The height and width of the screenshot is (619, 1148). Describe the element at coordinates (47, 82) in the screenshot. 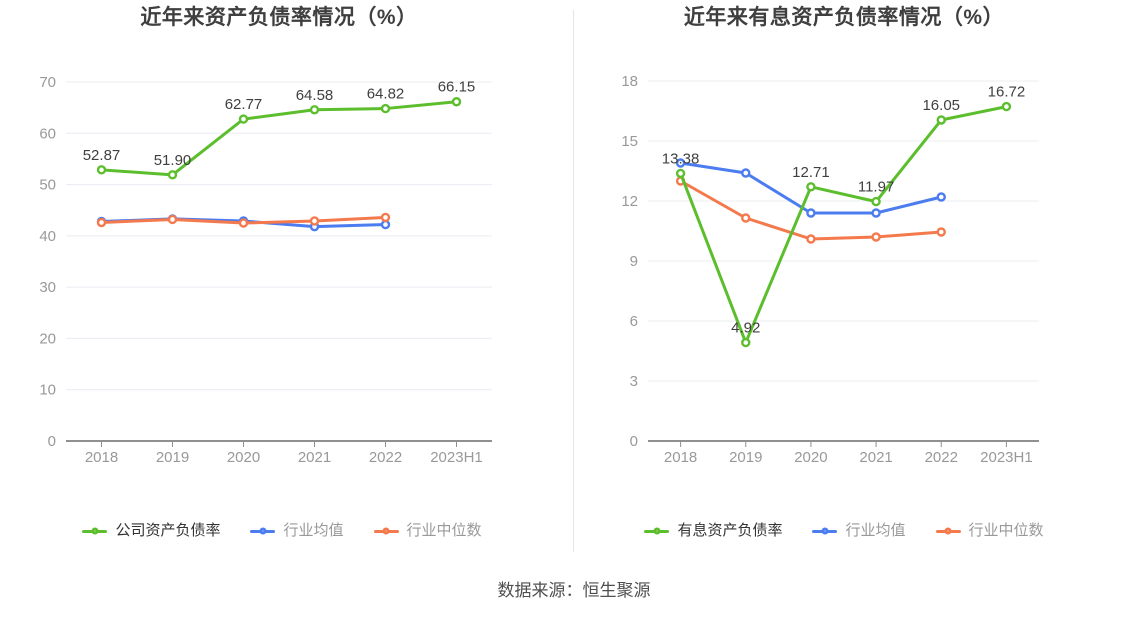

I see `y-axis-tick-label: 70` at that location.